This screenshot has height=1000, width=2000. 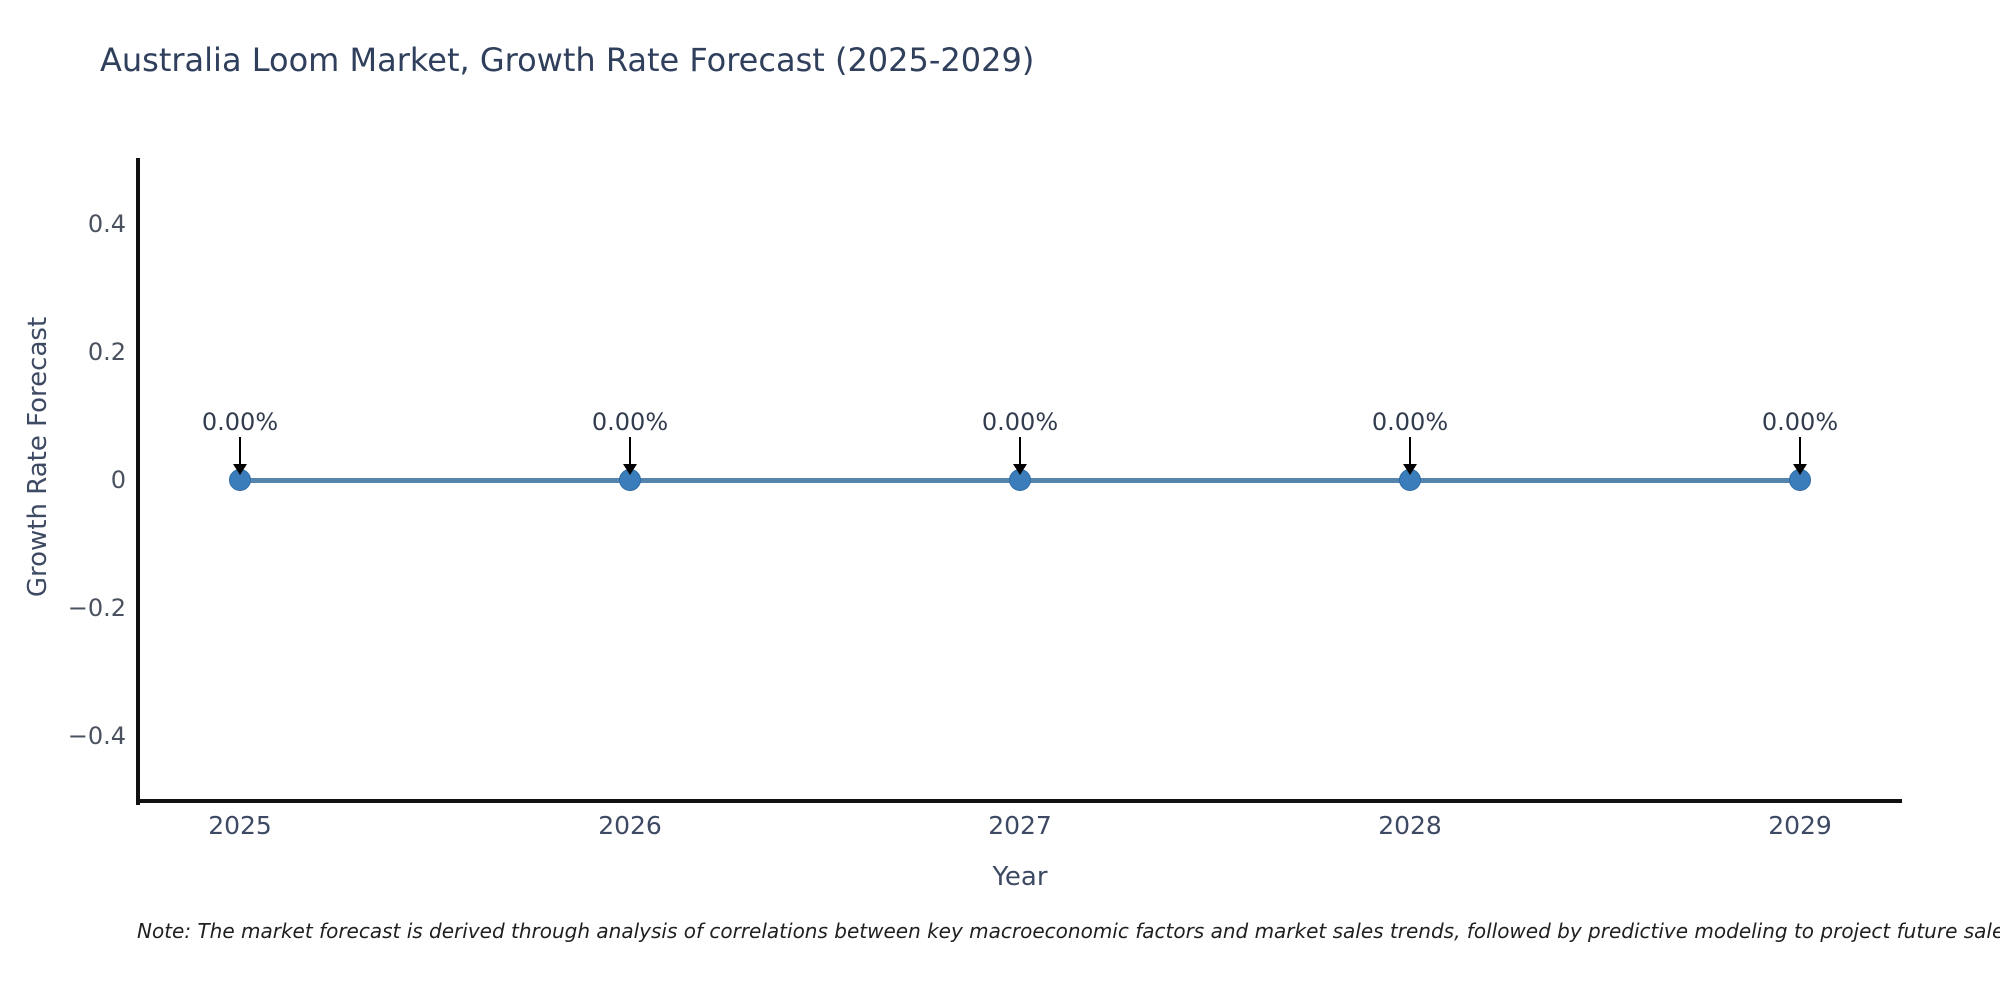 I want to click on y-axis-title: Growth Rate Forecast, so click(x=38, y=457).